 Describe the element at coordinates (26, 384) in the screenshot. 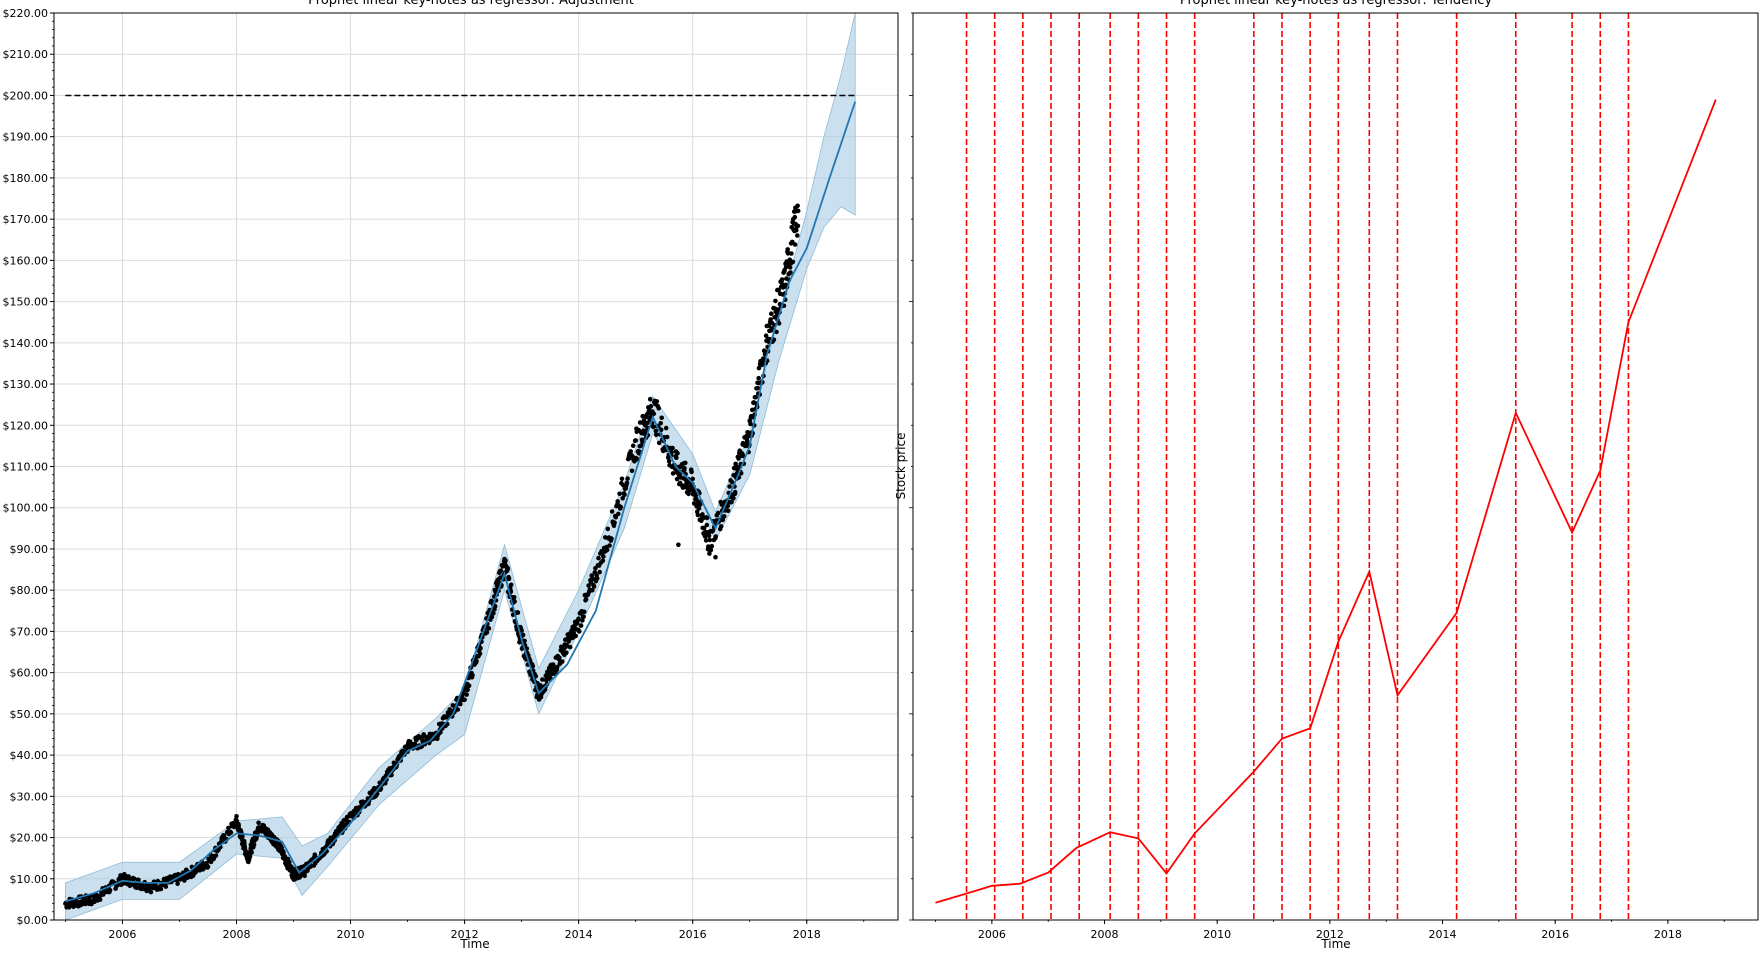

I see `left-y-tick-label: $130.00` at that location.